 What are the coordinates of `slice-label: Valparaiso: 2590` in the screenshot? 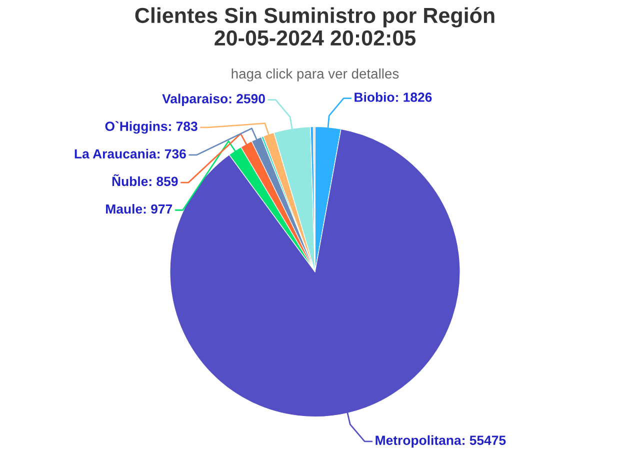 It's located at (213, 100).